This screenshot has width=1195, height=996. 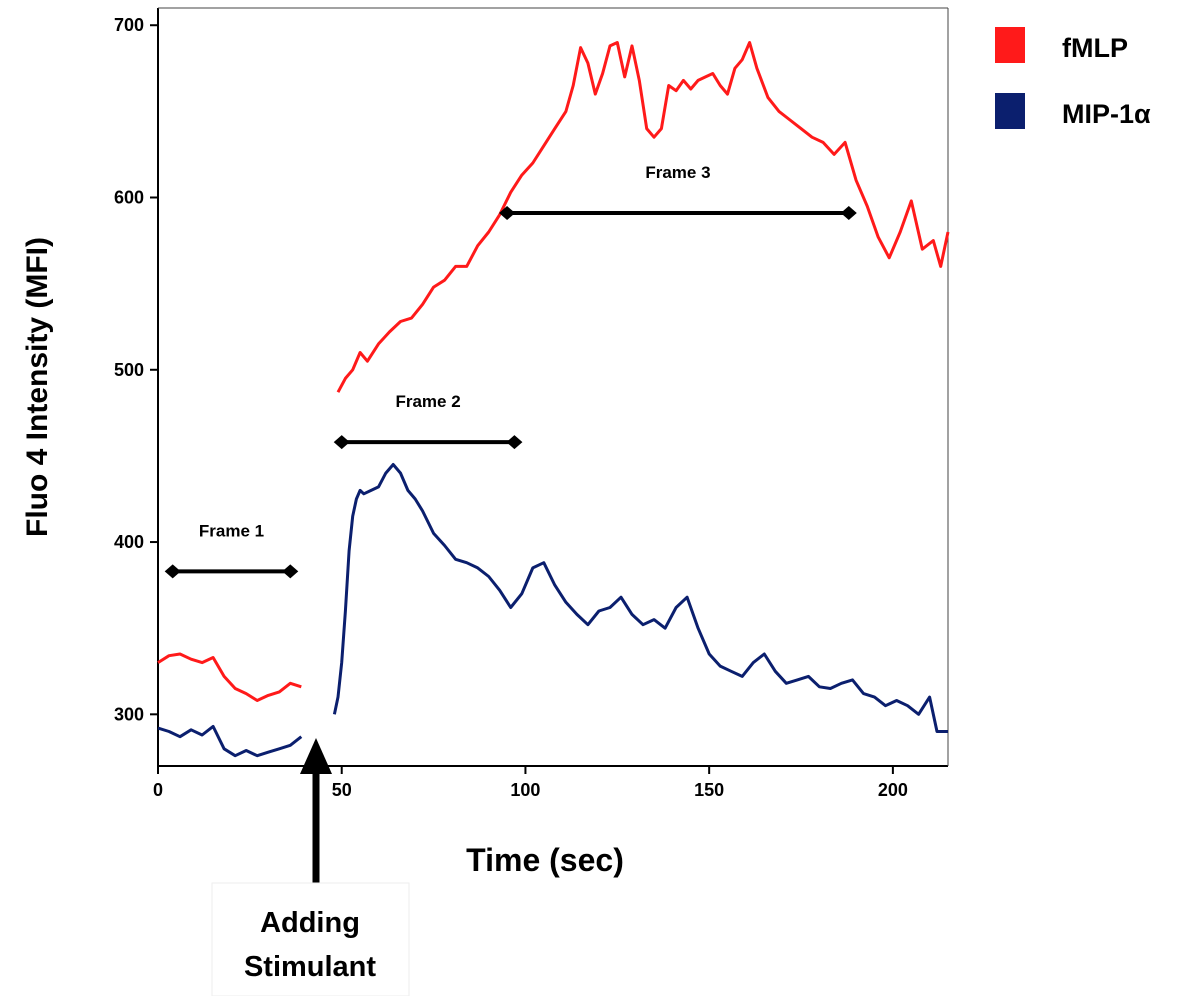 I want to click on y-tick-label: 300, so click(x=129, y=714).